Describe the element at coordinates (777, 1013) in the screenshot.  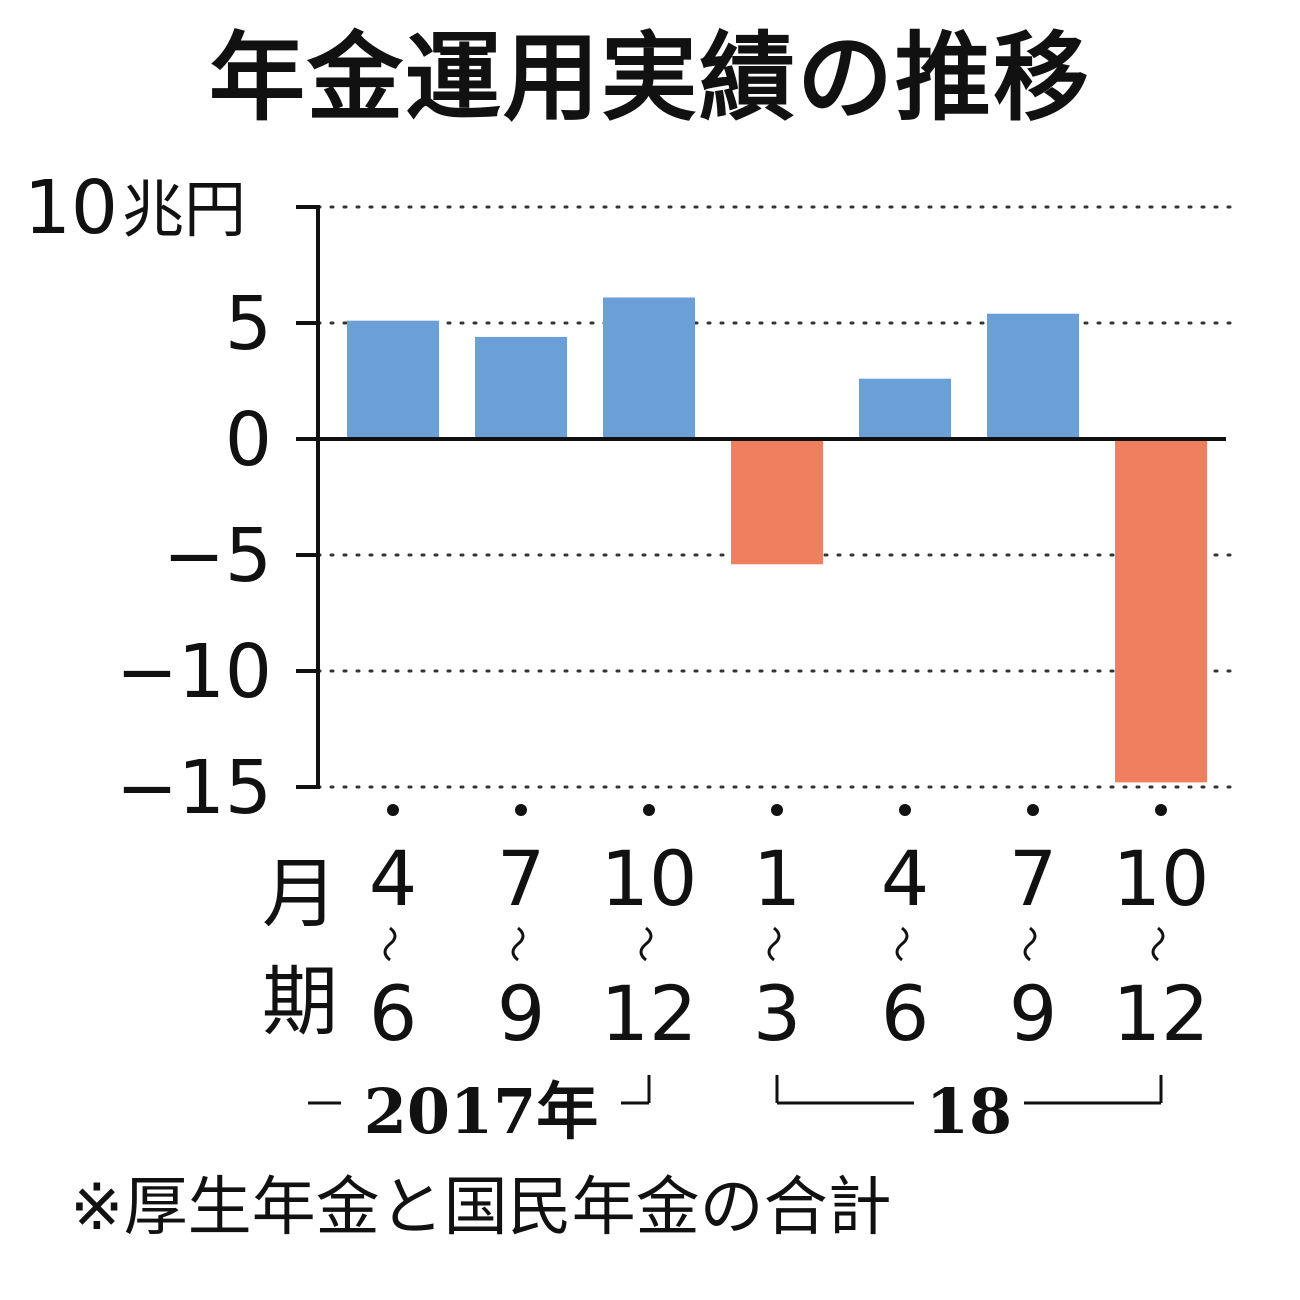
I see `category-end: 3` at that location.